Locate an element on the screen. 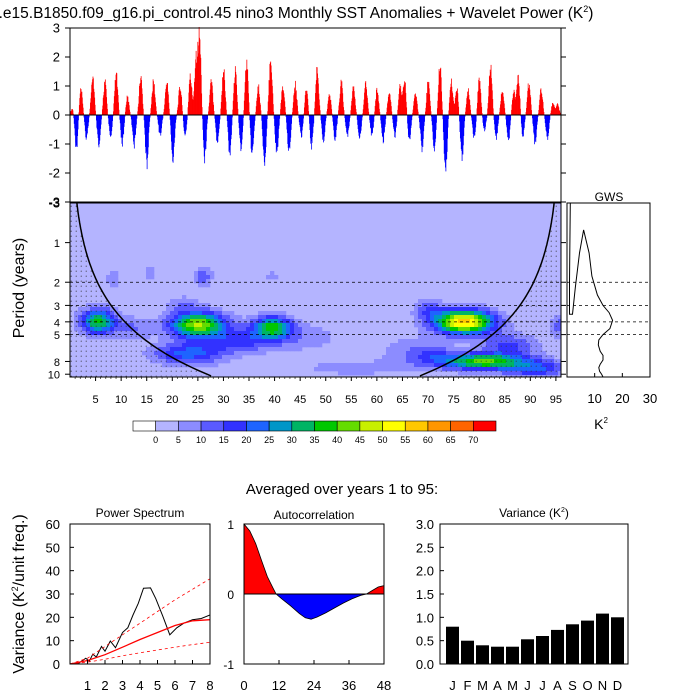  variance-month-label: A is located at coordinates (497, 685).